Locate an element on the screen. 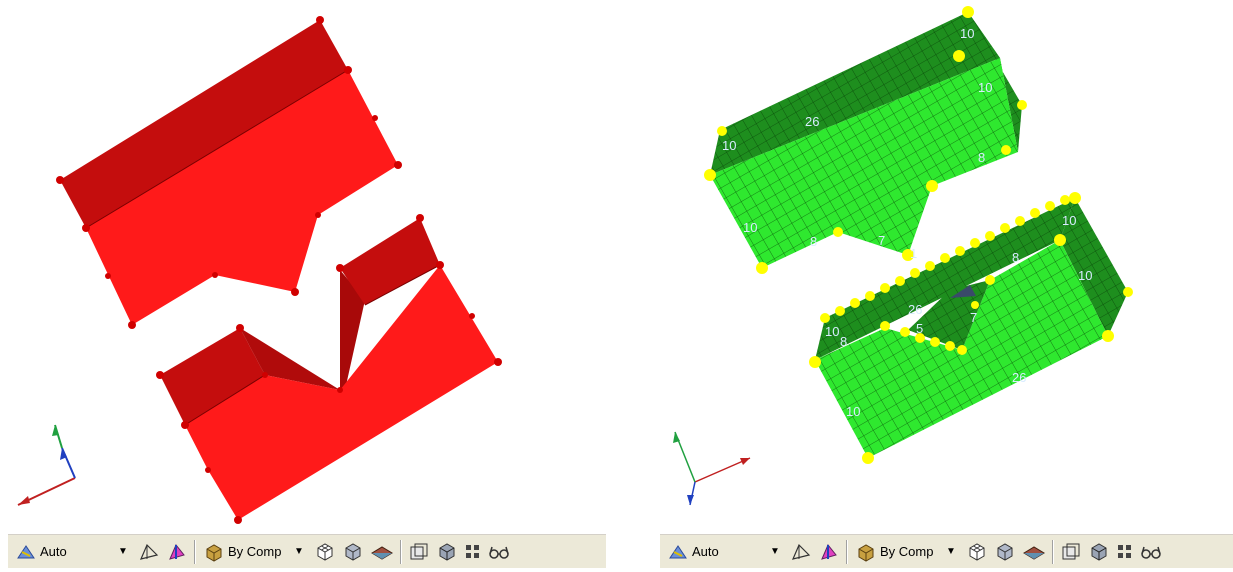 This screenshot has width=1233, height=572. lower-mesh-top-face is located at coordinates (945, 279).